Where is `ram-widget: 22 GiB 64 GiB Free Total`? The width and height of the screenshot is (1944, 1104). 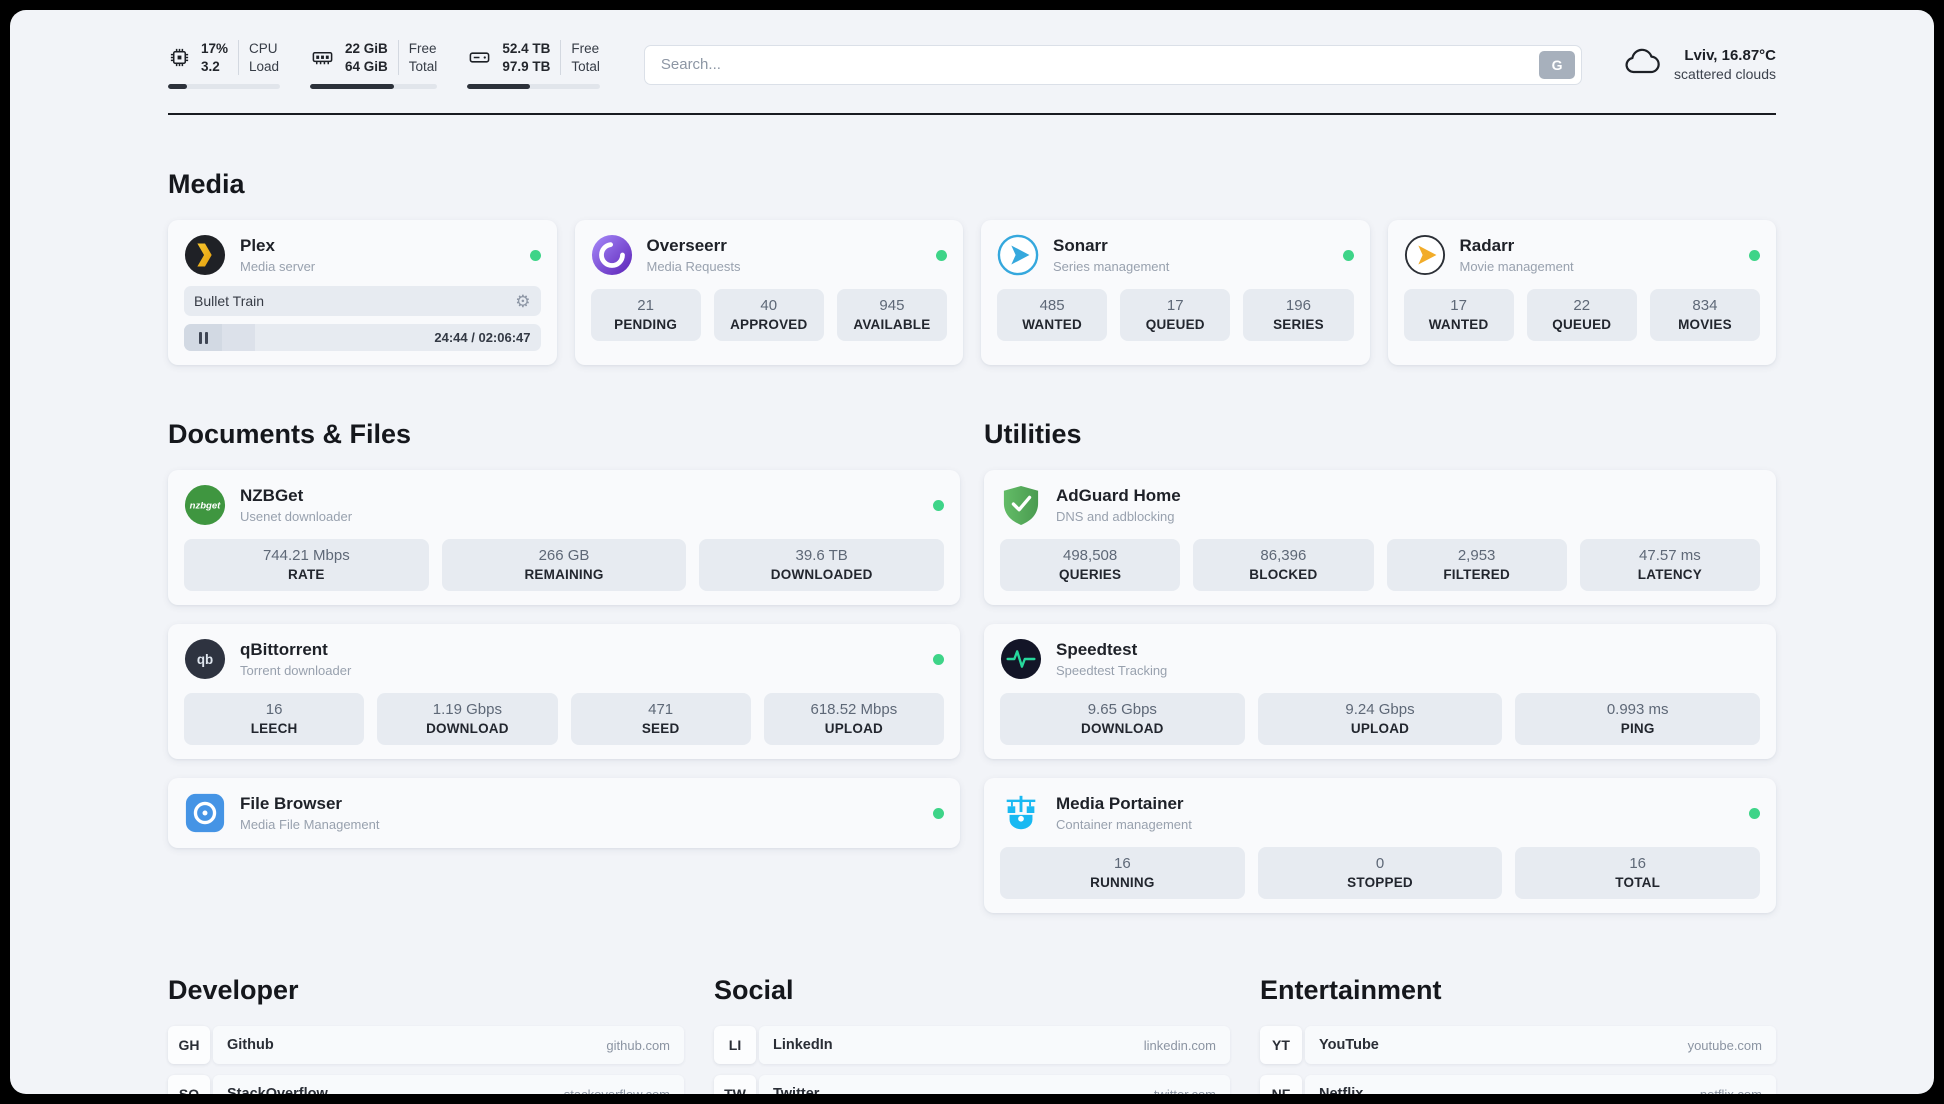
ram-widget: 22 GiB 64 GiB Free Total is located at coordinates (374, 65).